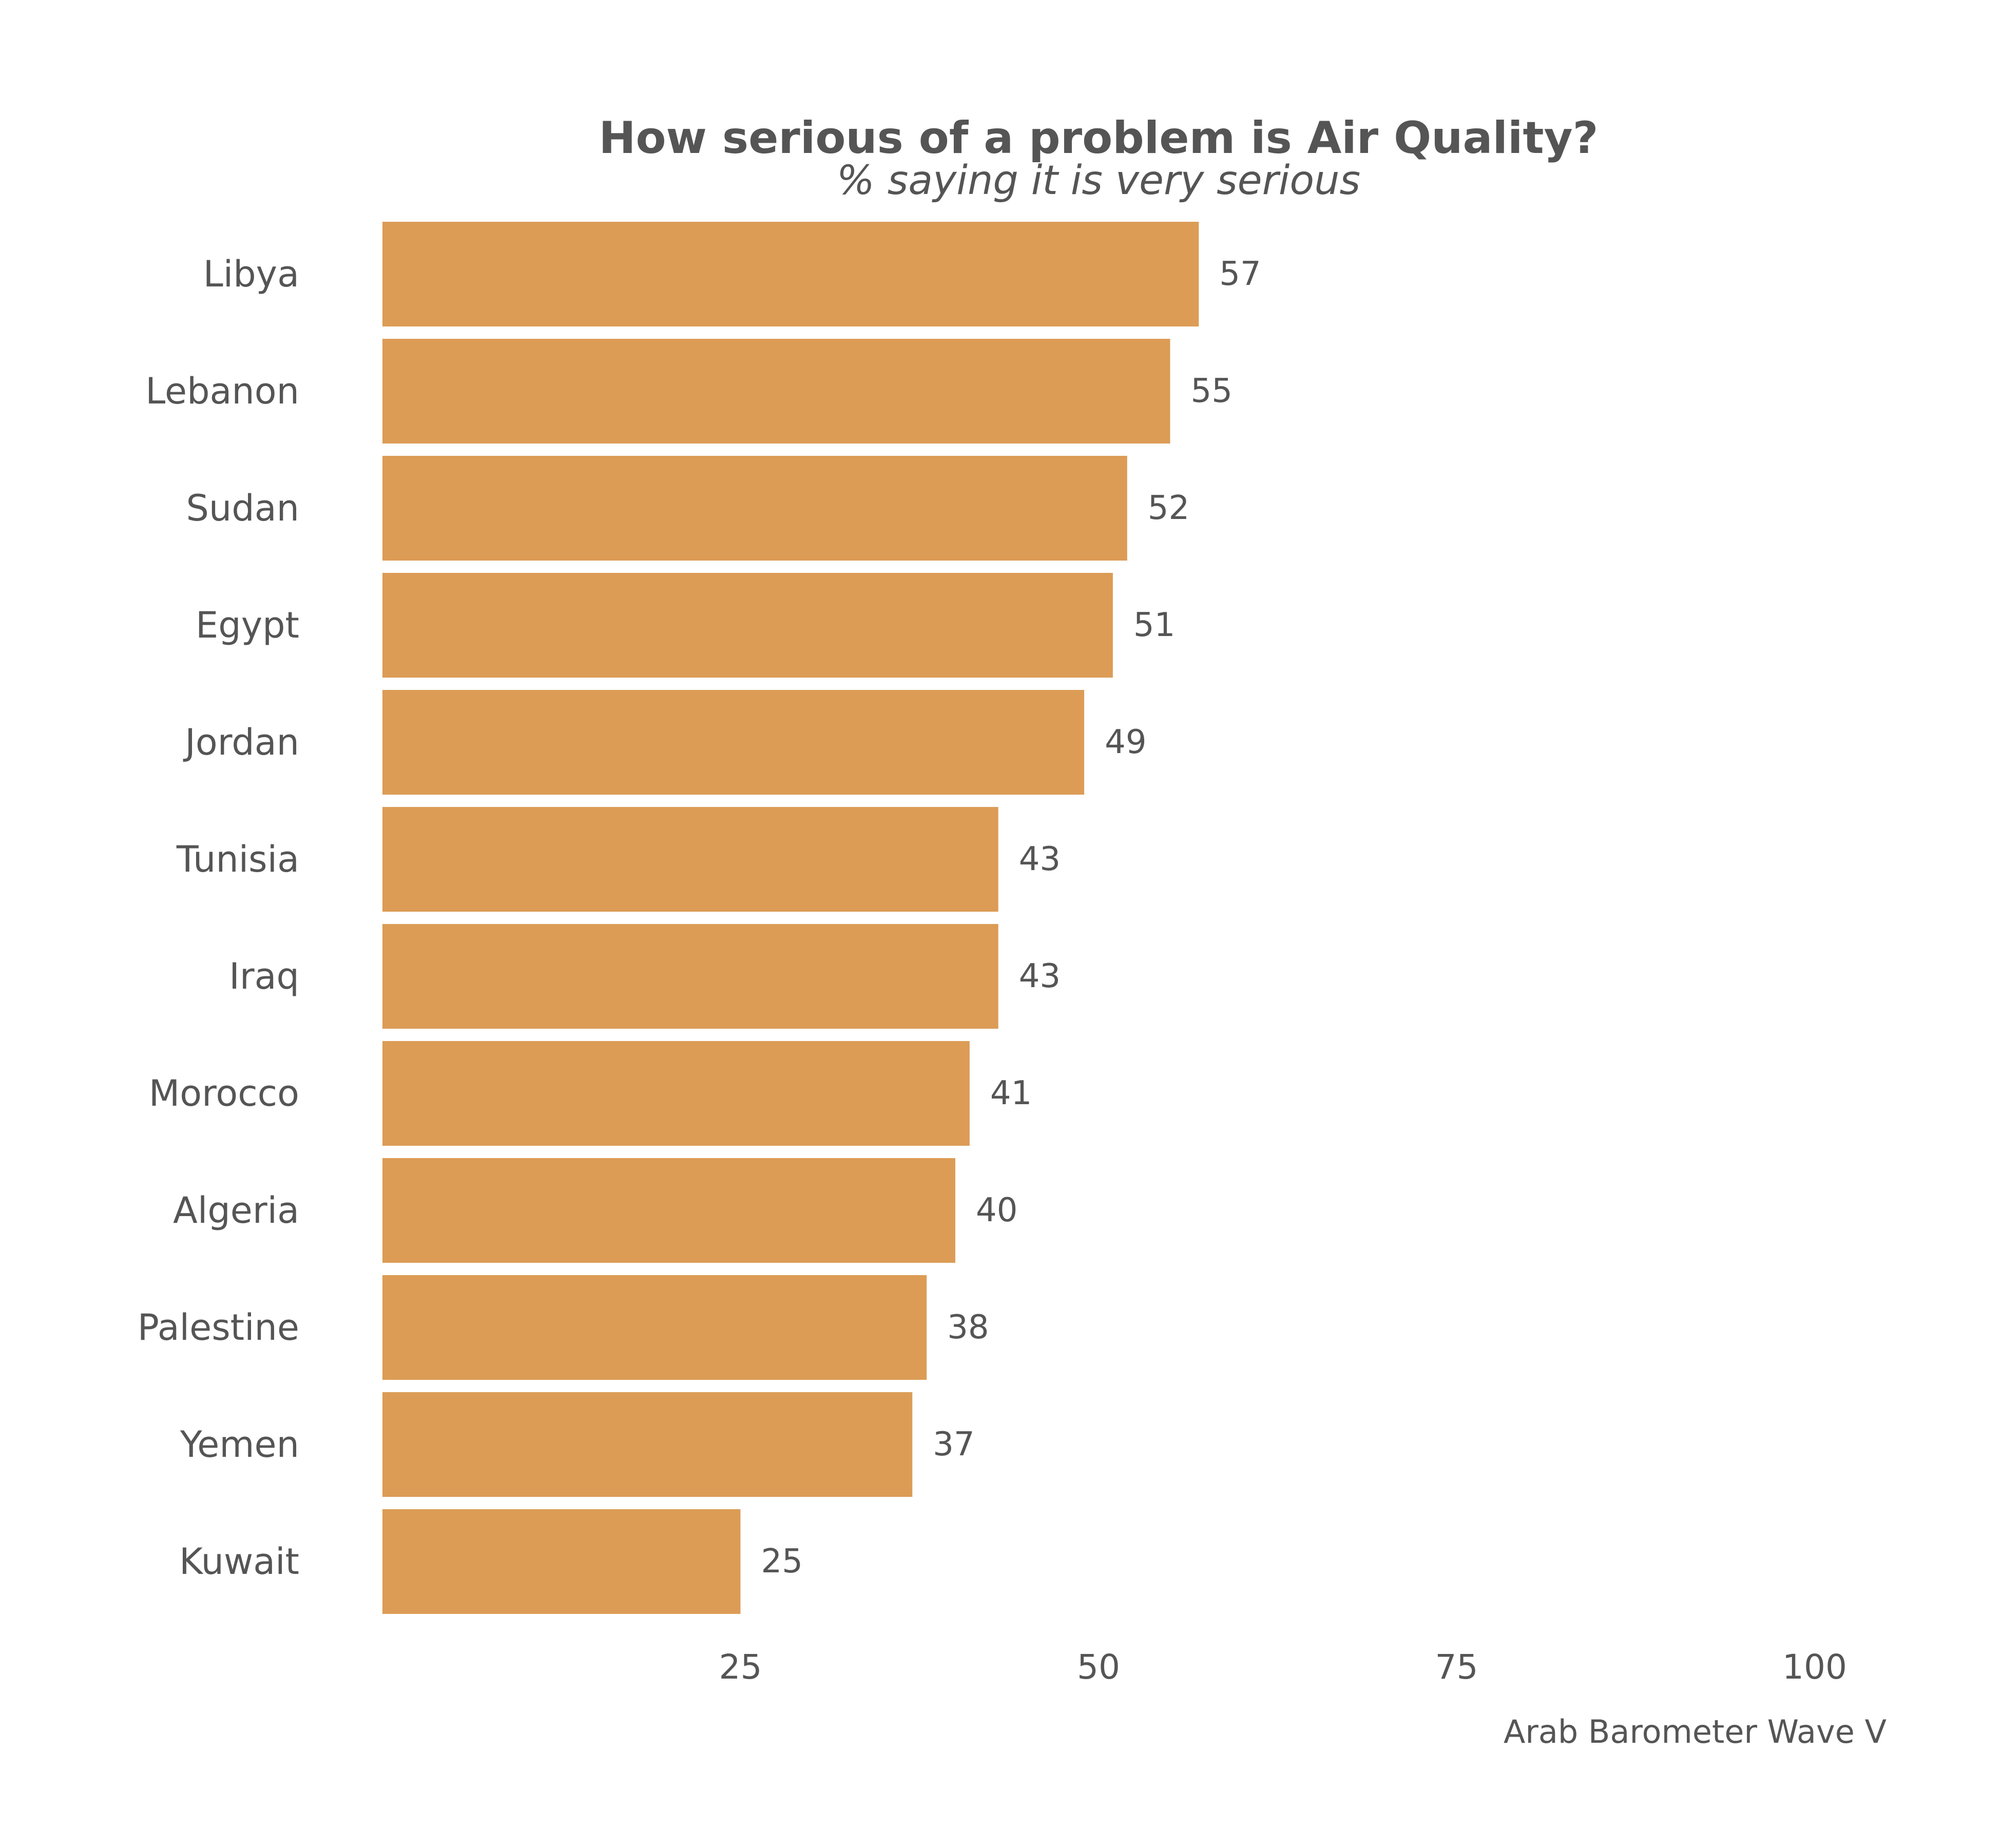 This screenshot has height=1848, width=2002. I want to click on value-label-sudan: 52, so click(1168, 508).